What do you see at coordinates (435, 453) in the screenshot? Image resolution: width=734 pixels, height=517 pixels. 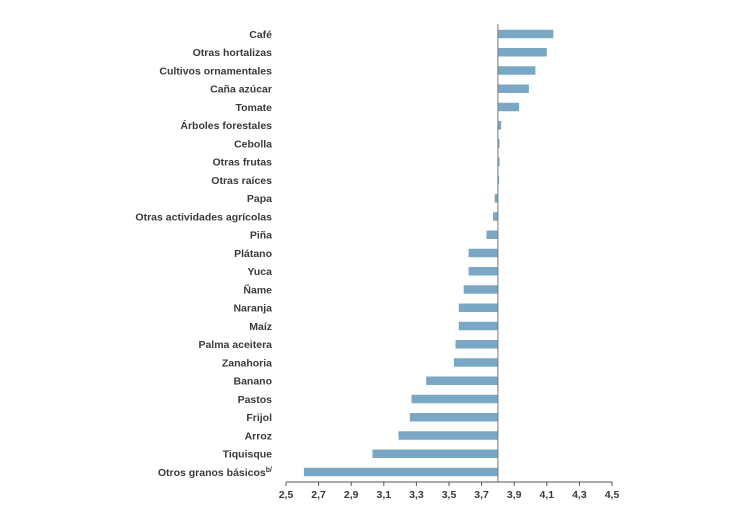 I see `bar-tiquisque` at bounding box center [435, 453].